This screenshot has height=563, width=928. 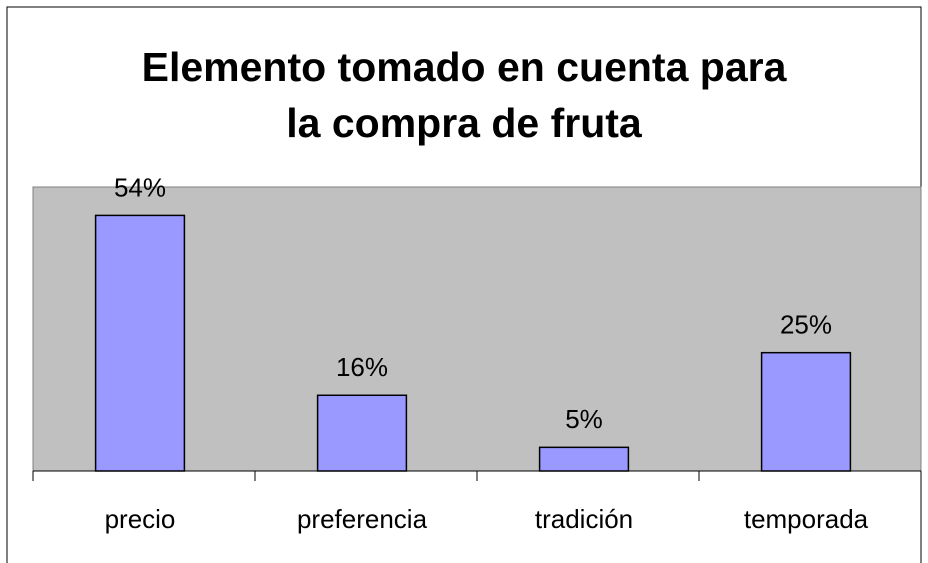 What do you see at coordinates (806, 519) in the screenshot?
I see `x-tick-label: temporada` at bounding box center [806, 519].